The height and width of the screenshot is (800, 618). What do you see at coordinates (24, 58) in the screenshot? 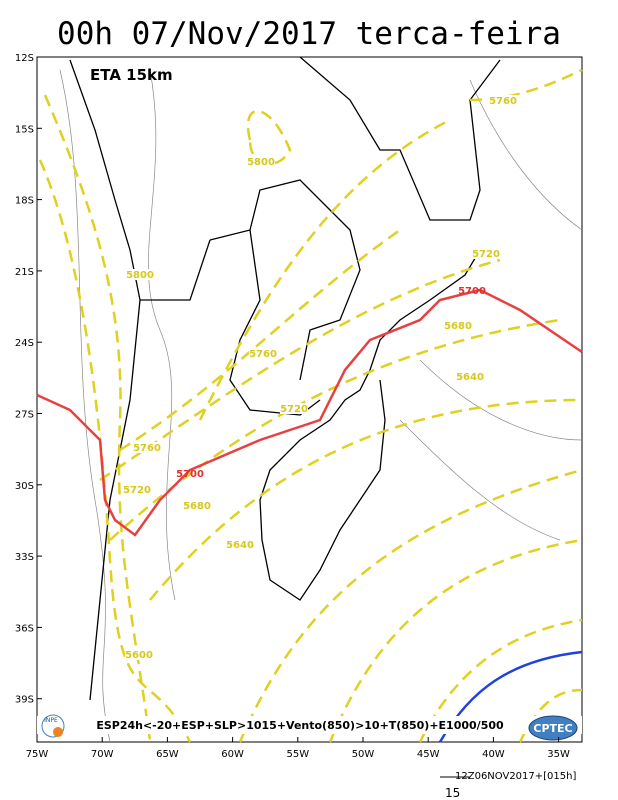
I see `lat-label: 12S` at bounding box center [24, 58].